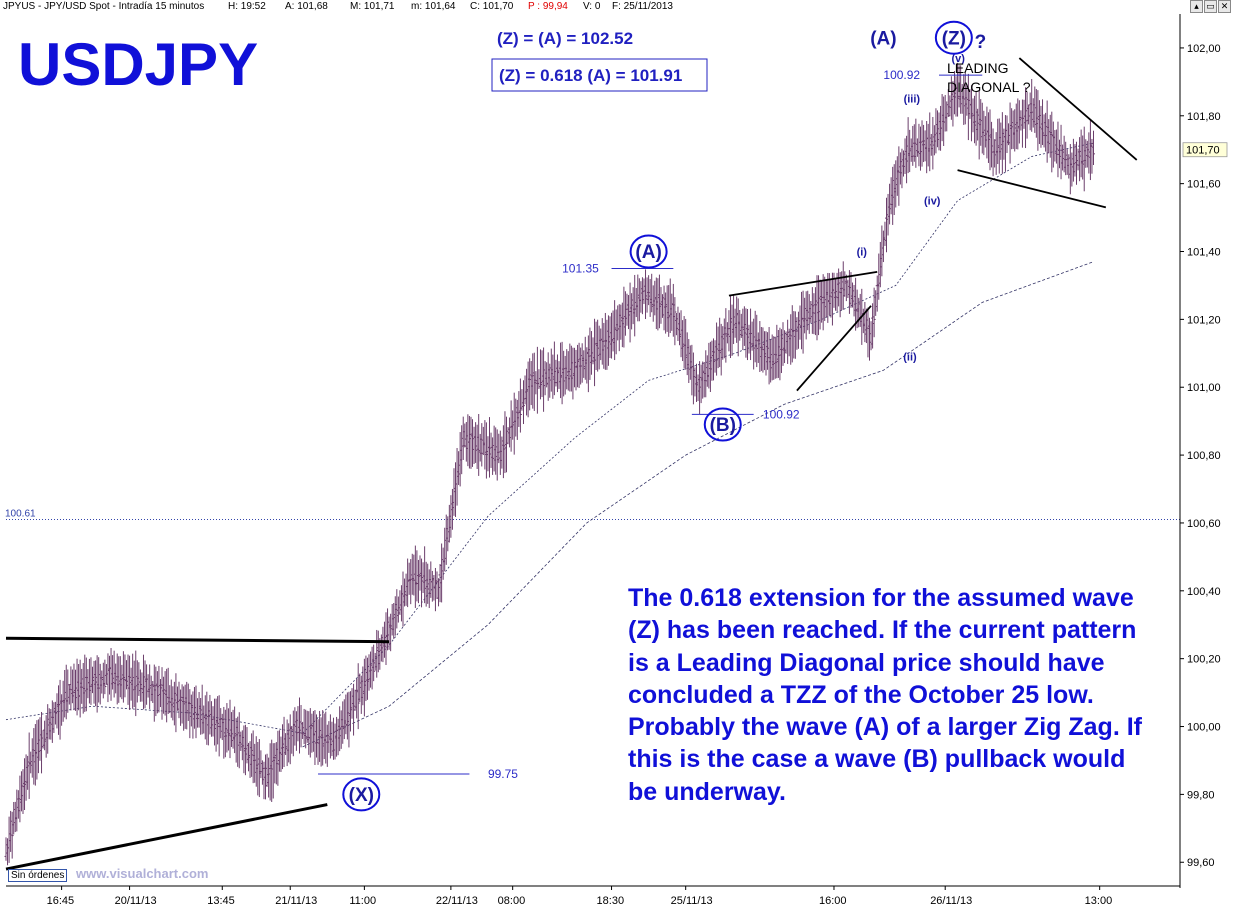  I want to click on last-price-tag: 101,70, so click(1203, 151).